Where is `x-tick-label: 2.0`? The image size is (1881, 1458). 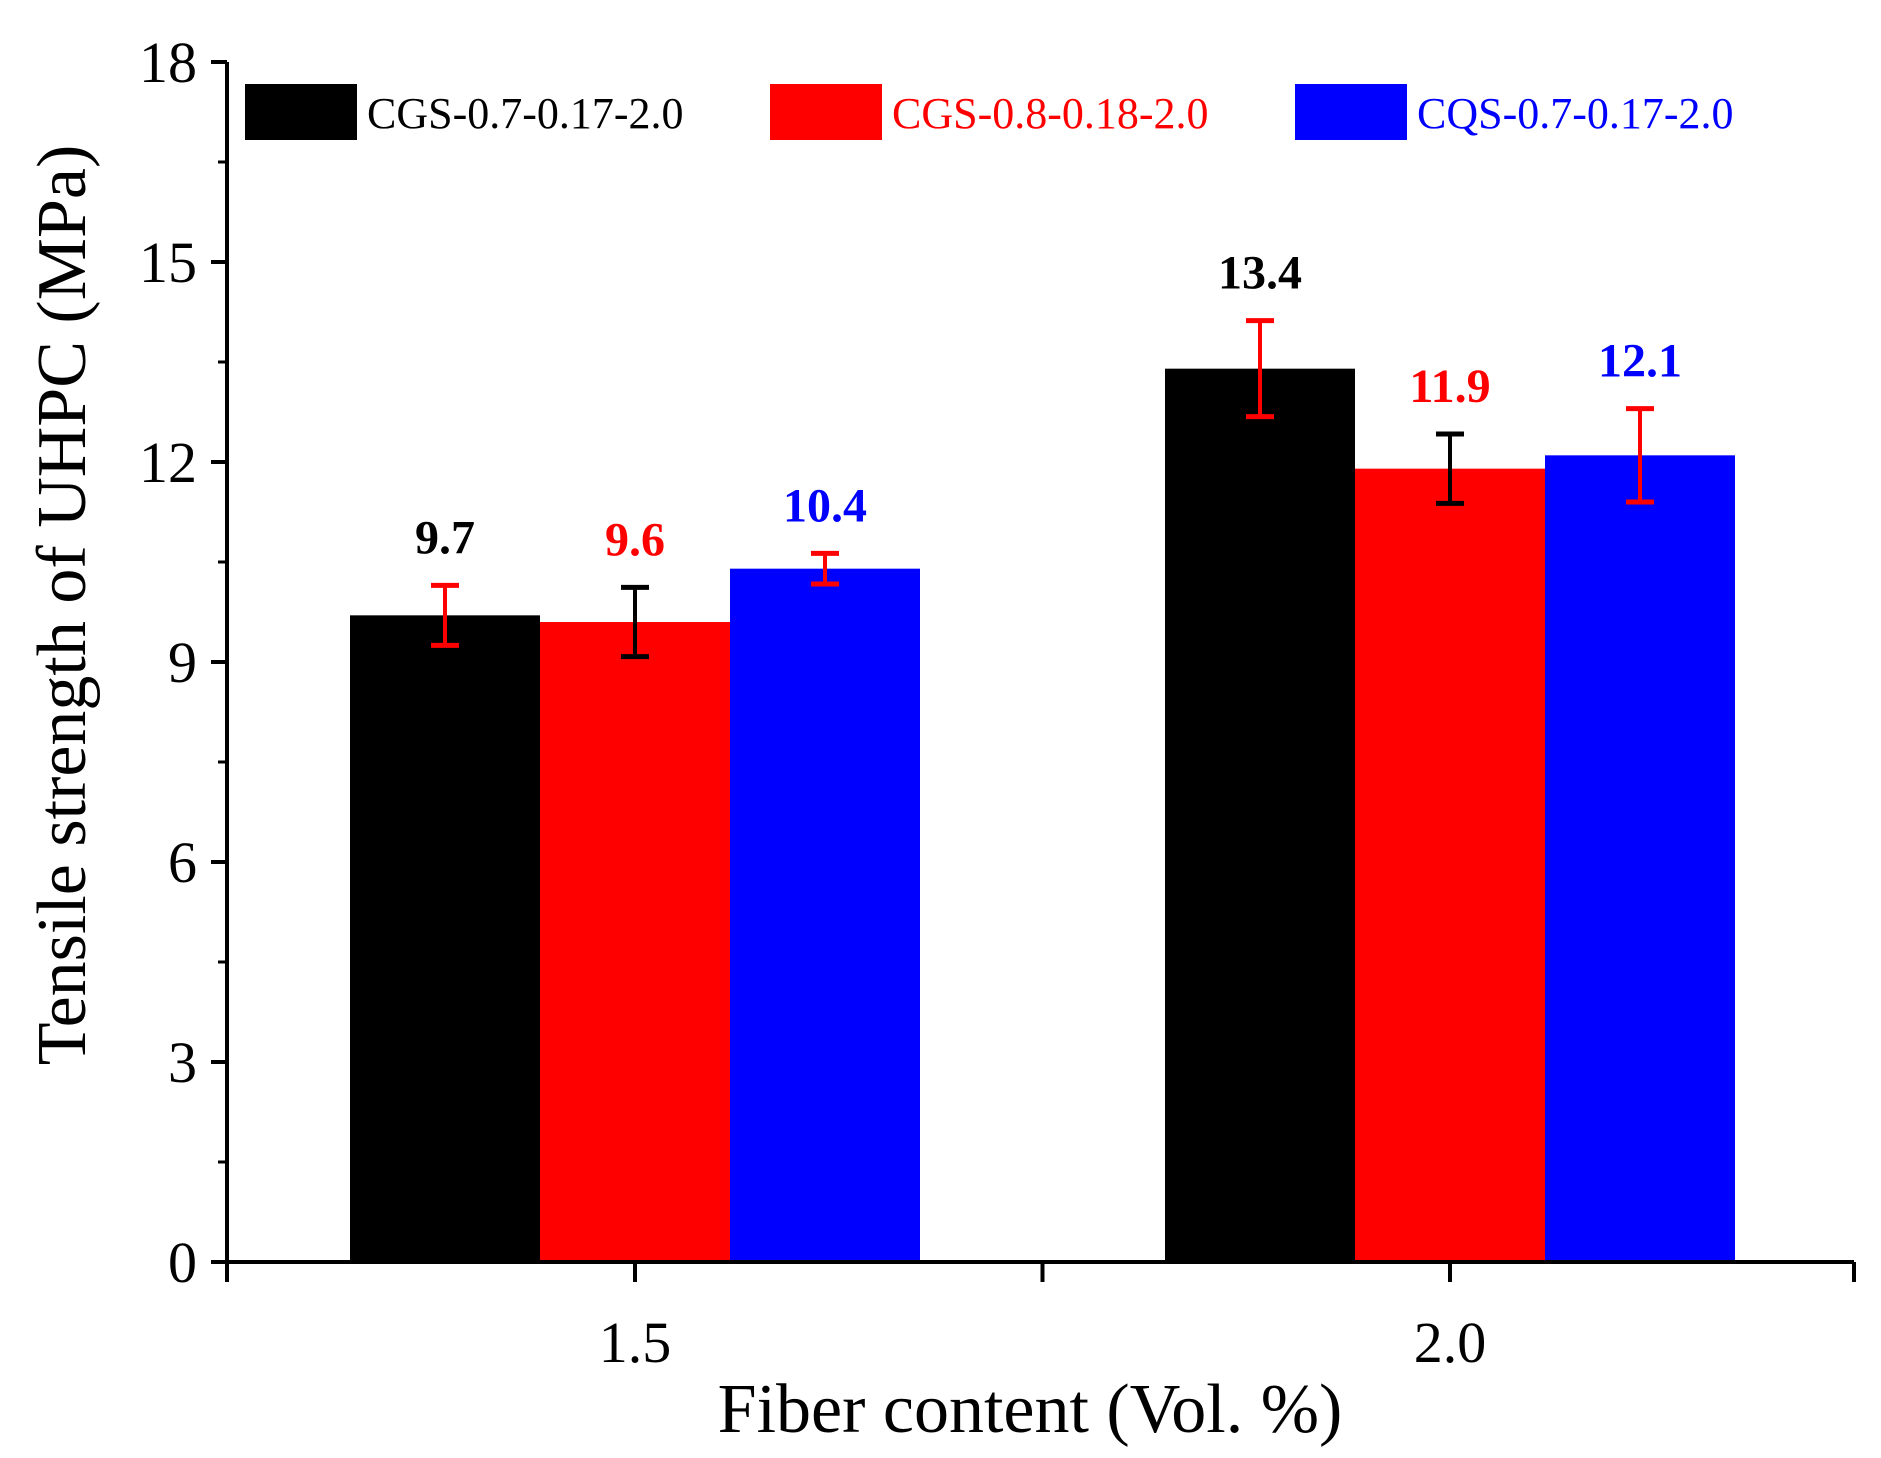
x-tick-label: 2.0 is located at coordinates (1450, 1342).